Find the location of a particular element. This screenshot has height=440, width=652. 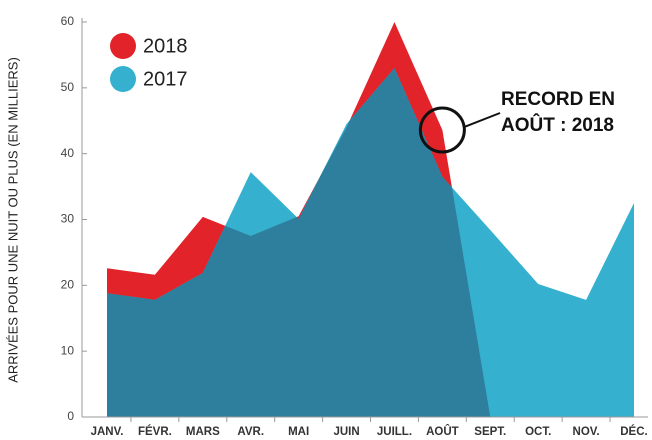

x-tick-label: SEPT. is located at coordinates (490, 432).